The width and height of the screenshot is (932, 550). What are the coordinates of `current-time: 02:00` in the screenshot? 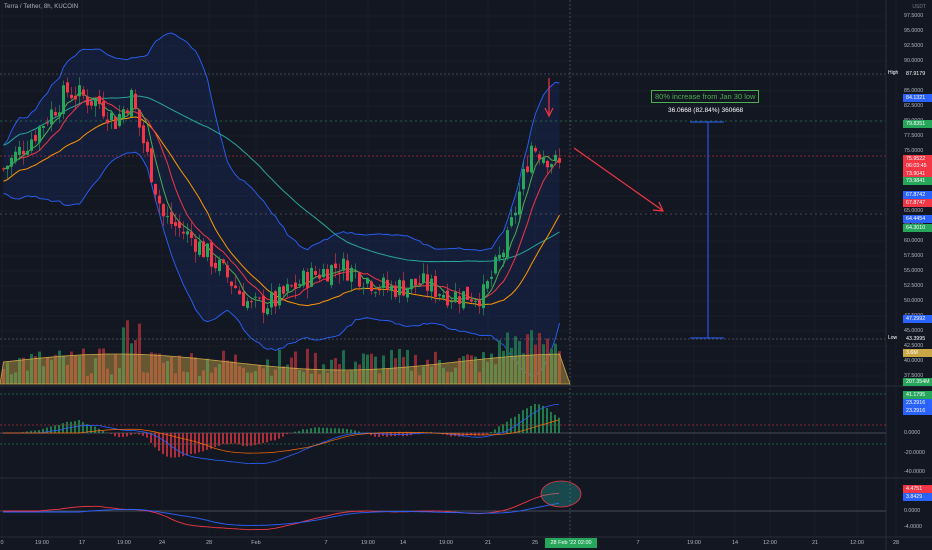 It's located at (584, 543).